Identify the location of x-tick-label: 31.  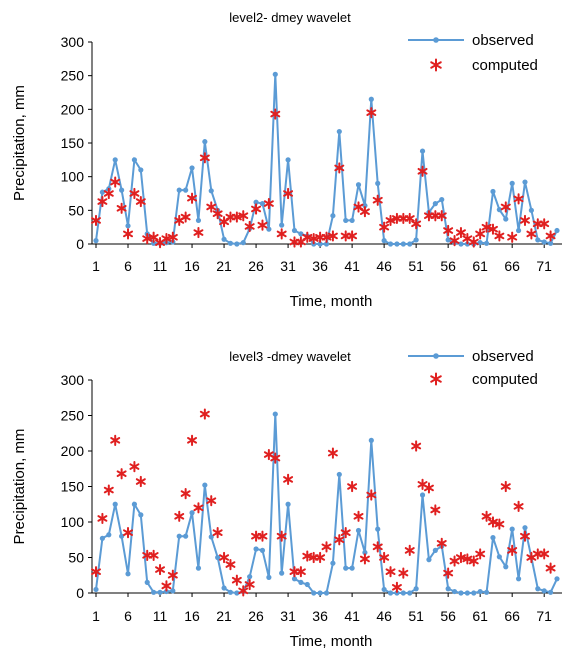
(288, 266).